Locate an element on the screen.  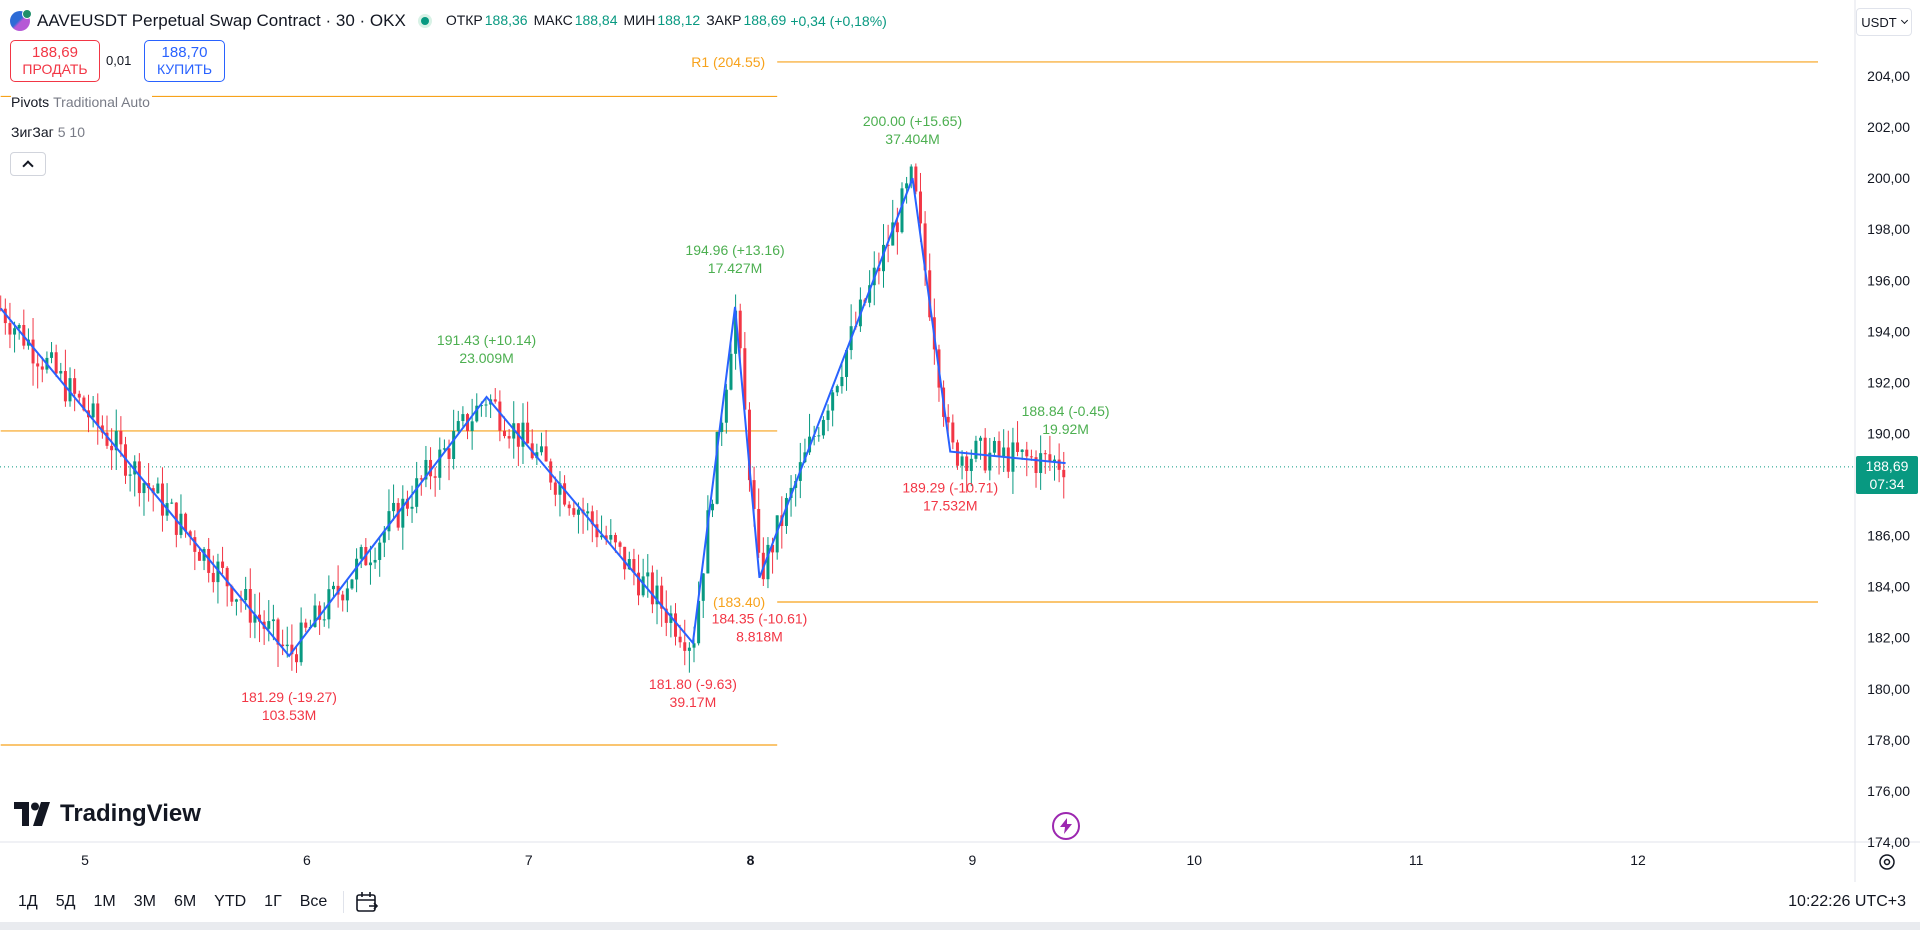
zigzag-volume-label: 17.532M is located at coordinates (950, 506).